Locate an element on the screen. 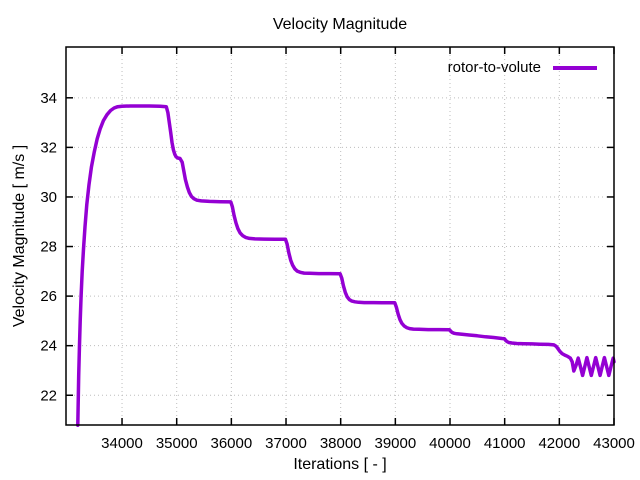 This screenshot has height=480, width=640. x-tick-label: 40000 is located at coordinates (450, 443).